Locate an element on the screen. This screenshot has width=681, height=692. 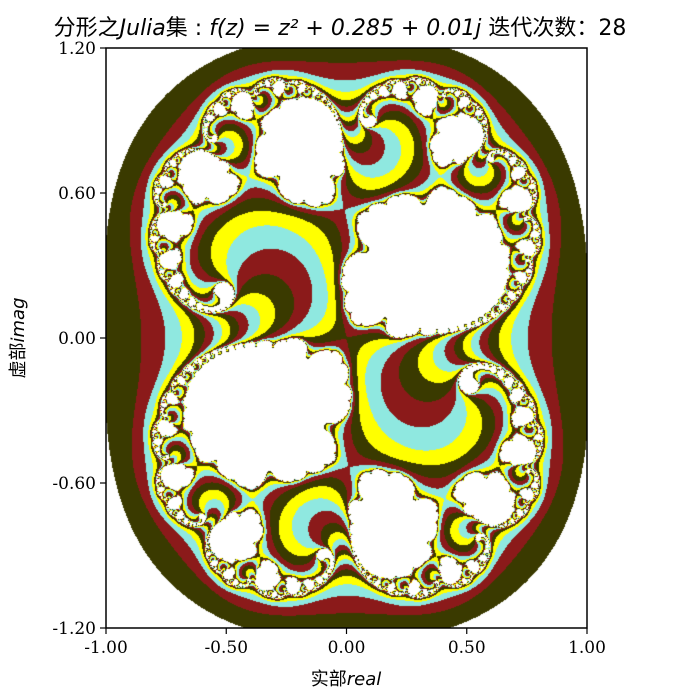
y-axis-label-cn: 虚部 is located at coordinates (18, 361).